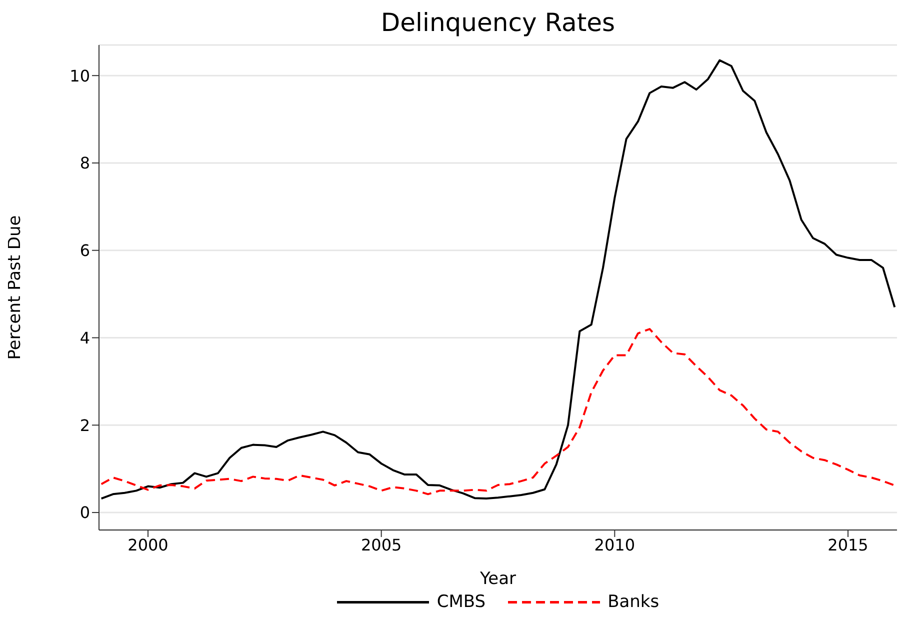 Image resolution: width=898 pixels, height=628 pixels. What do you see at coordinates (85, 250) in the screenshot?
I see `y-tick-label: 6` at bounding box center [85, 250].